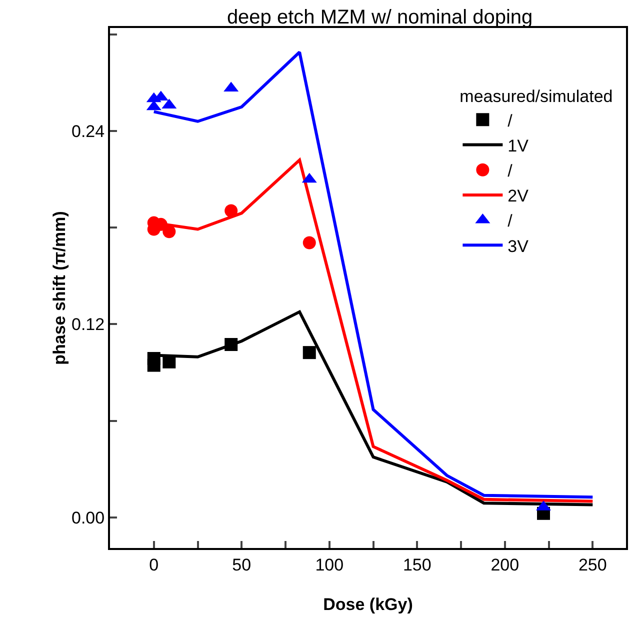 This screenshot has width=633, height=622. Describe the element at coordinates (154, 564) in the screenshot. I see `x-tick-label: 0` at that location.